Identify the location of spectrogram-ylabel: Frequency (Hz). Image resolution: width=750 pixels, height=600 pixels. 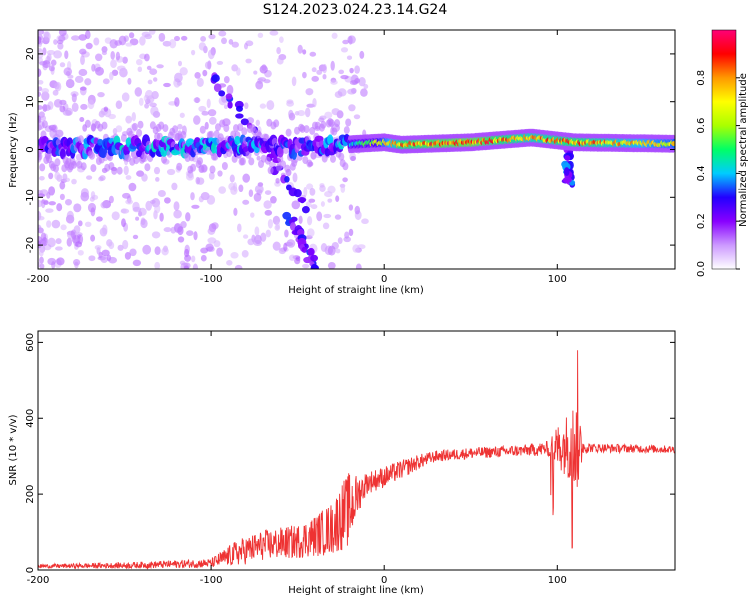
(13, 150).